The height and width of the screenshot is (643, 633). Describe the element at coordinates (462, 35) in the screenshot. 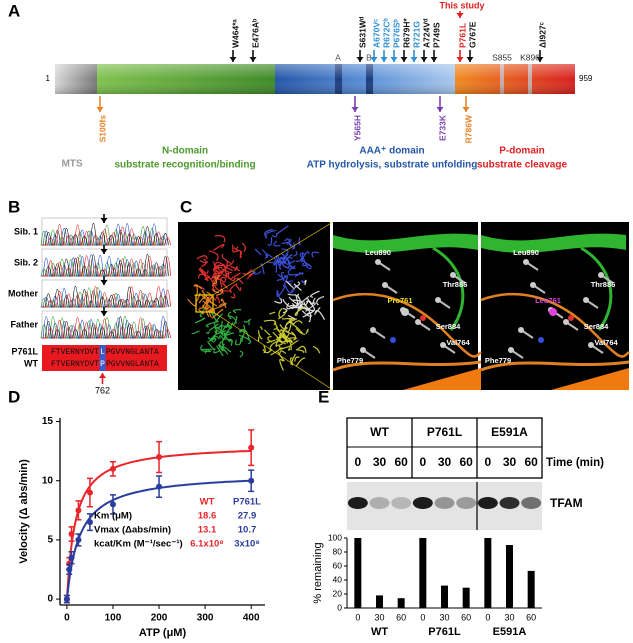

I see `mutation-label: P761L` at that location.